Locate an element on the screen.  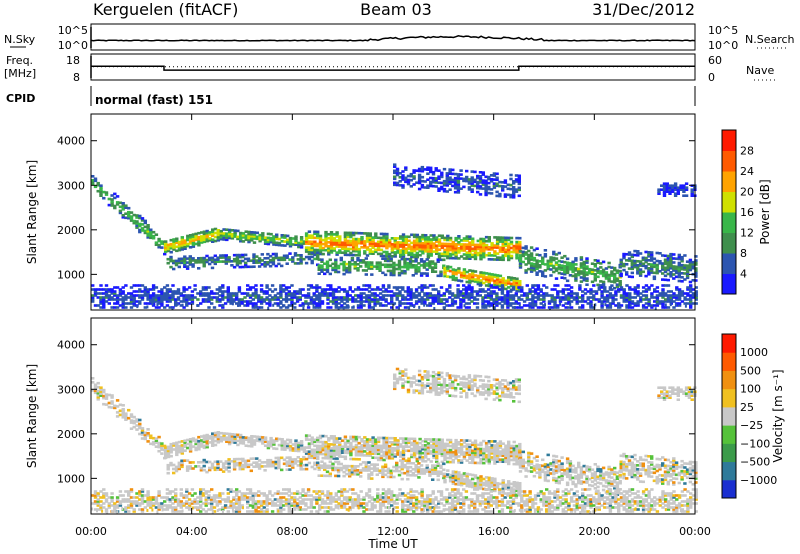
nsearch-label: N.Search is located at coordinates (770, 39).